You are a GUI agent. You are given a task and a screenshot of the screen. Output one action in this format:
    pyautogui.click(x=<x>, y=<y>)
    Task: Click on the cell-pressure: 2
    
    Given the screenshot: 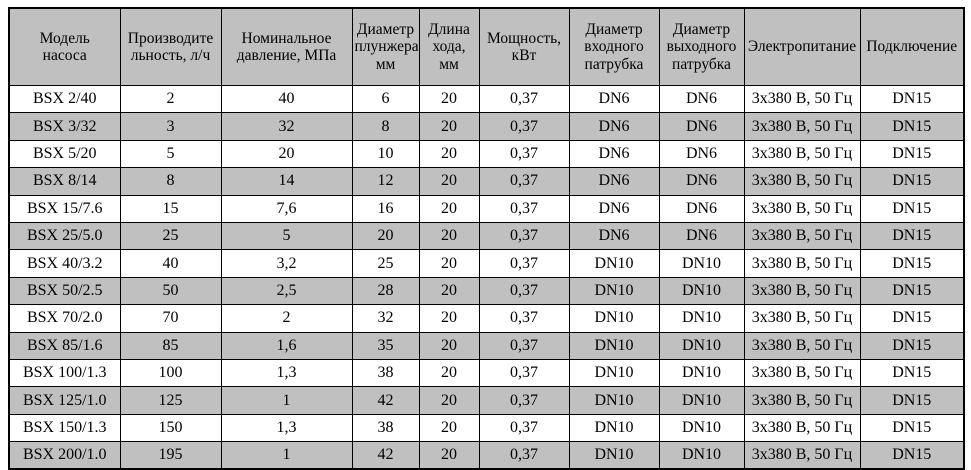 What is the action you would take?
    pyautogui.click(x=286, y=318)
    